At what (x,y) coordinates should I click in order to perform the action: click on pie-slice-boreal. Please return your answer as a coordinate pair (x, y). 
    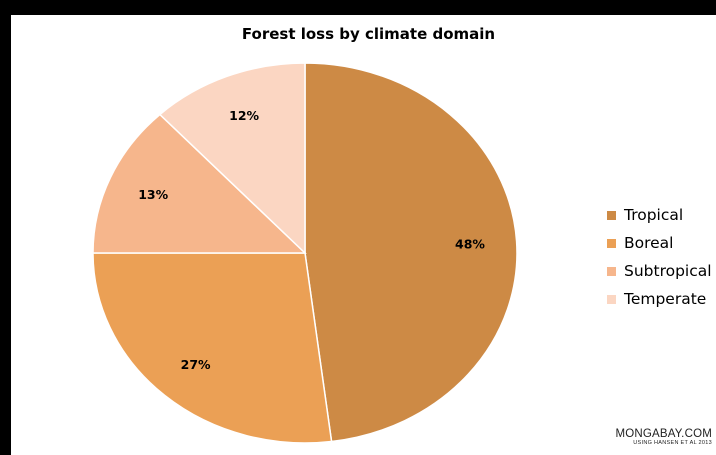
    Looking at the image, I should click on (212, 348).